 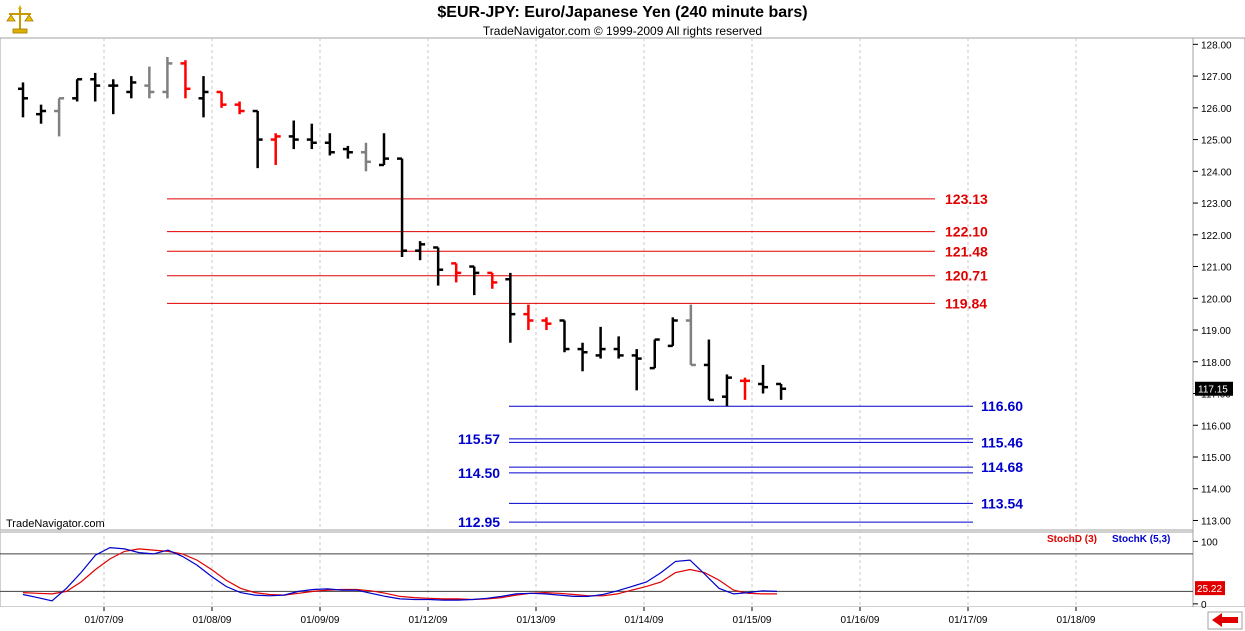 I want to click on scroll-arrow-shape, so click(x=1225, y=620).